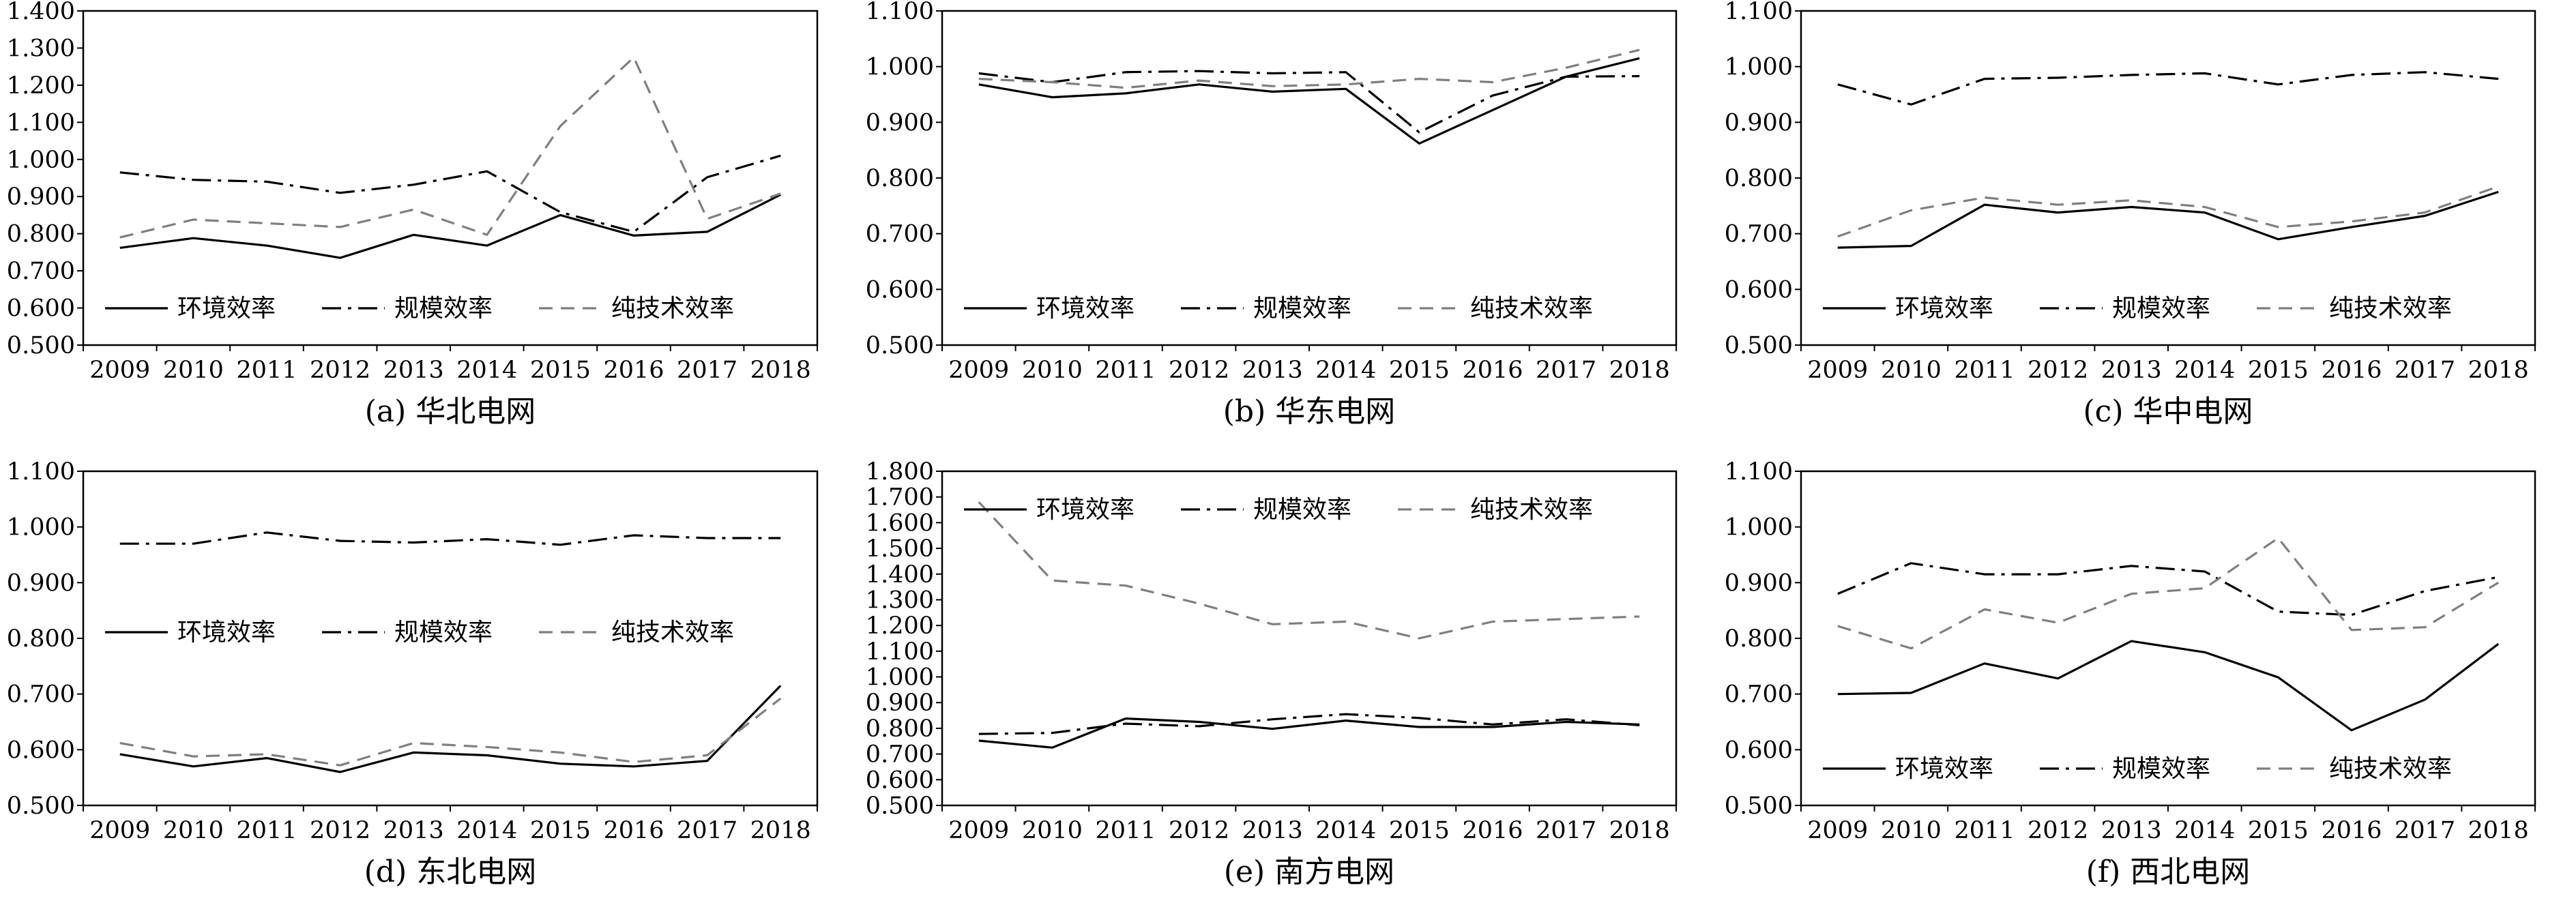 The image size is (2576, 920). Describe the element at coordinates (900, 498) in the screenshot. I see `y-tick-label: 1.700` at that location.